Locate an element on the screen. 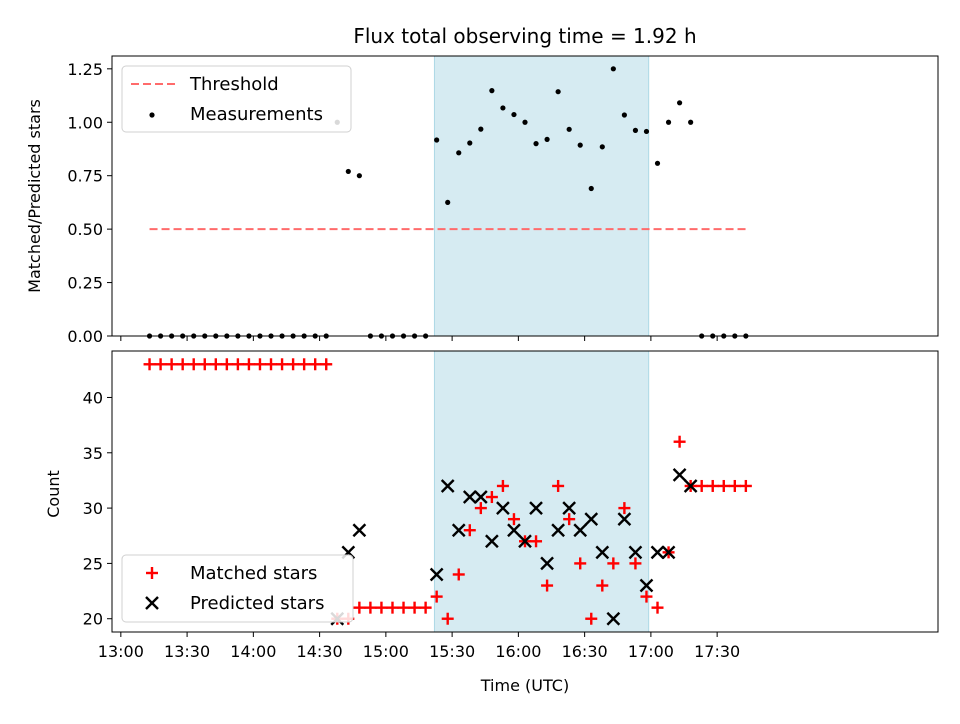  legend-predicted-swatch is located at coordinates (152, 603).